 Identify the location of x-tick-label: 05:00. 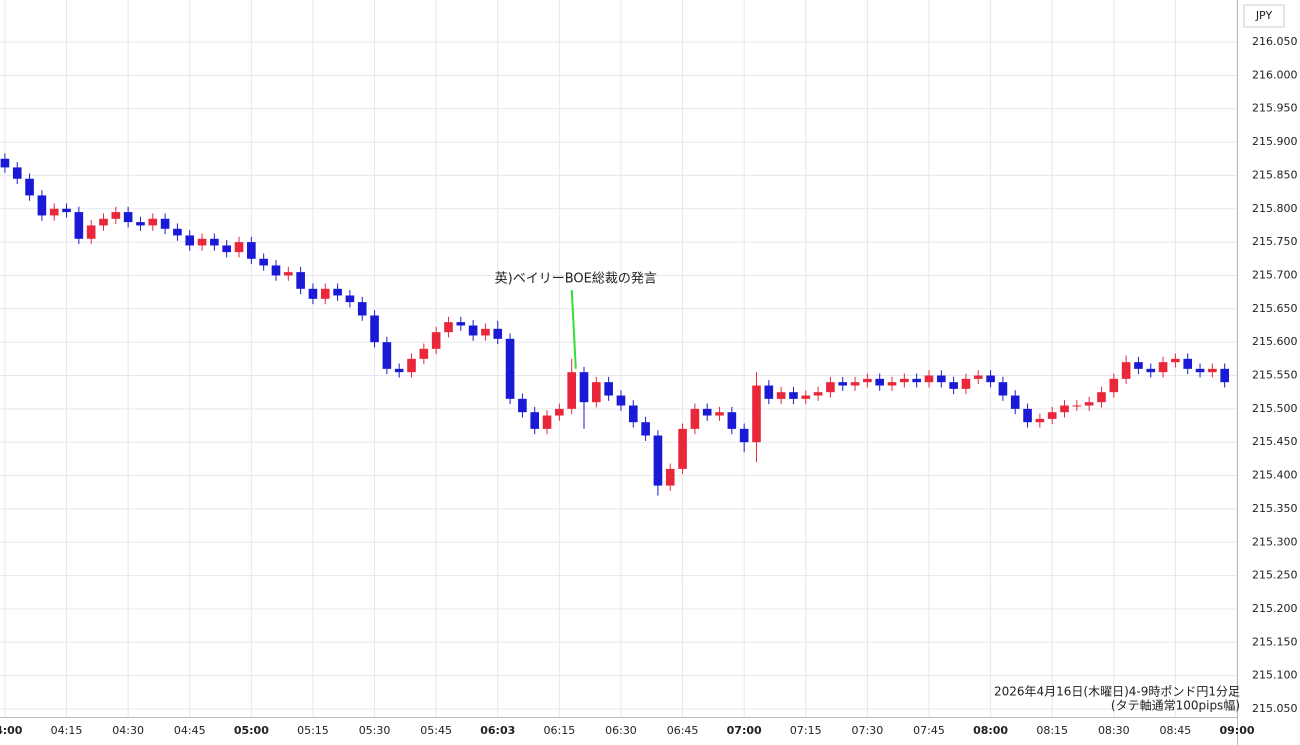
(251, 730).